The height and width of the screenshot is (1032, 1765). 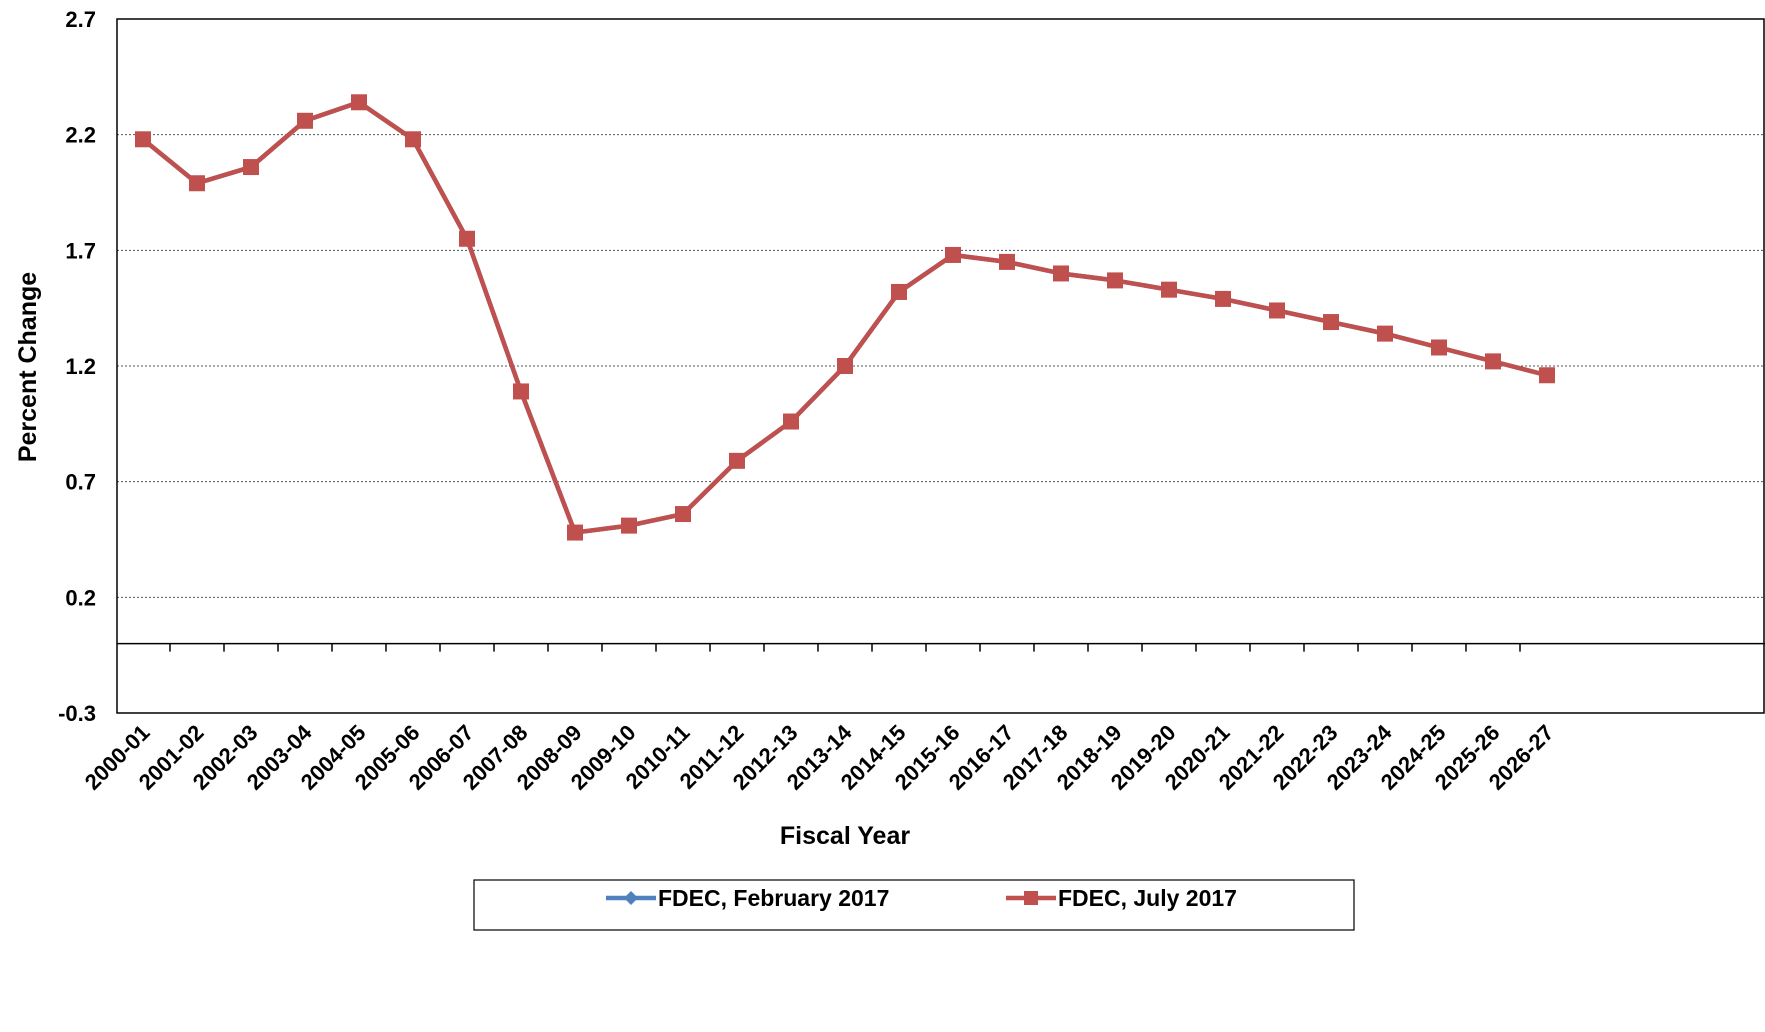 What do you see at coordinates (80, 135) in the screenshot?
I see `y-tick-label: 2.2` at bounding box center [80, 135].